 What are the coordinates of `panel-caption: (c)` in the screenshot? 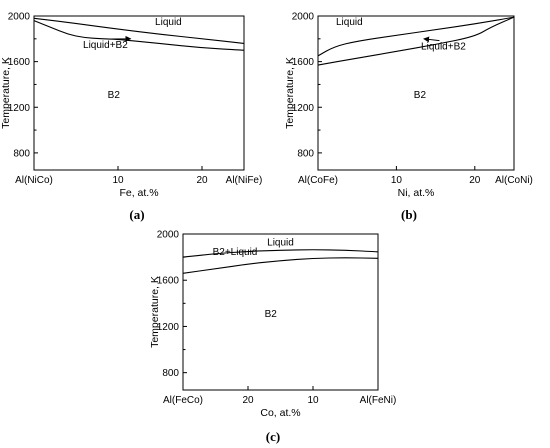 It's located at (273, 436).